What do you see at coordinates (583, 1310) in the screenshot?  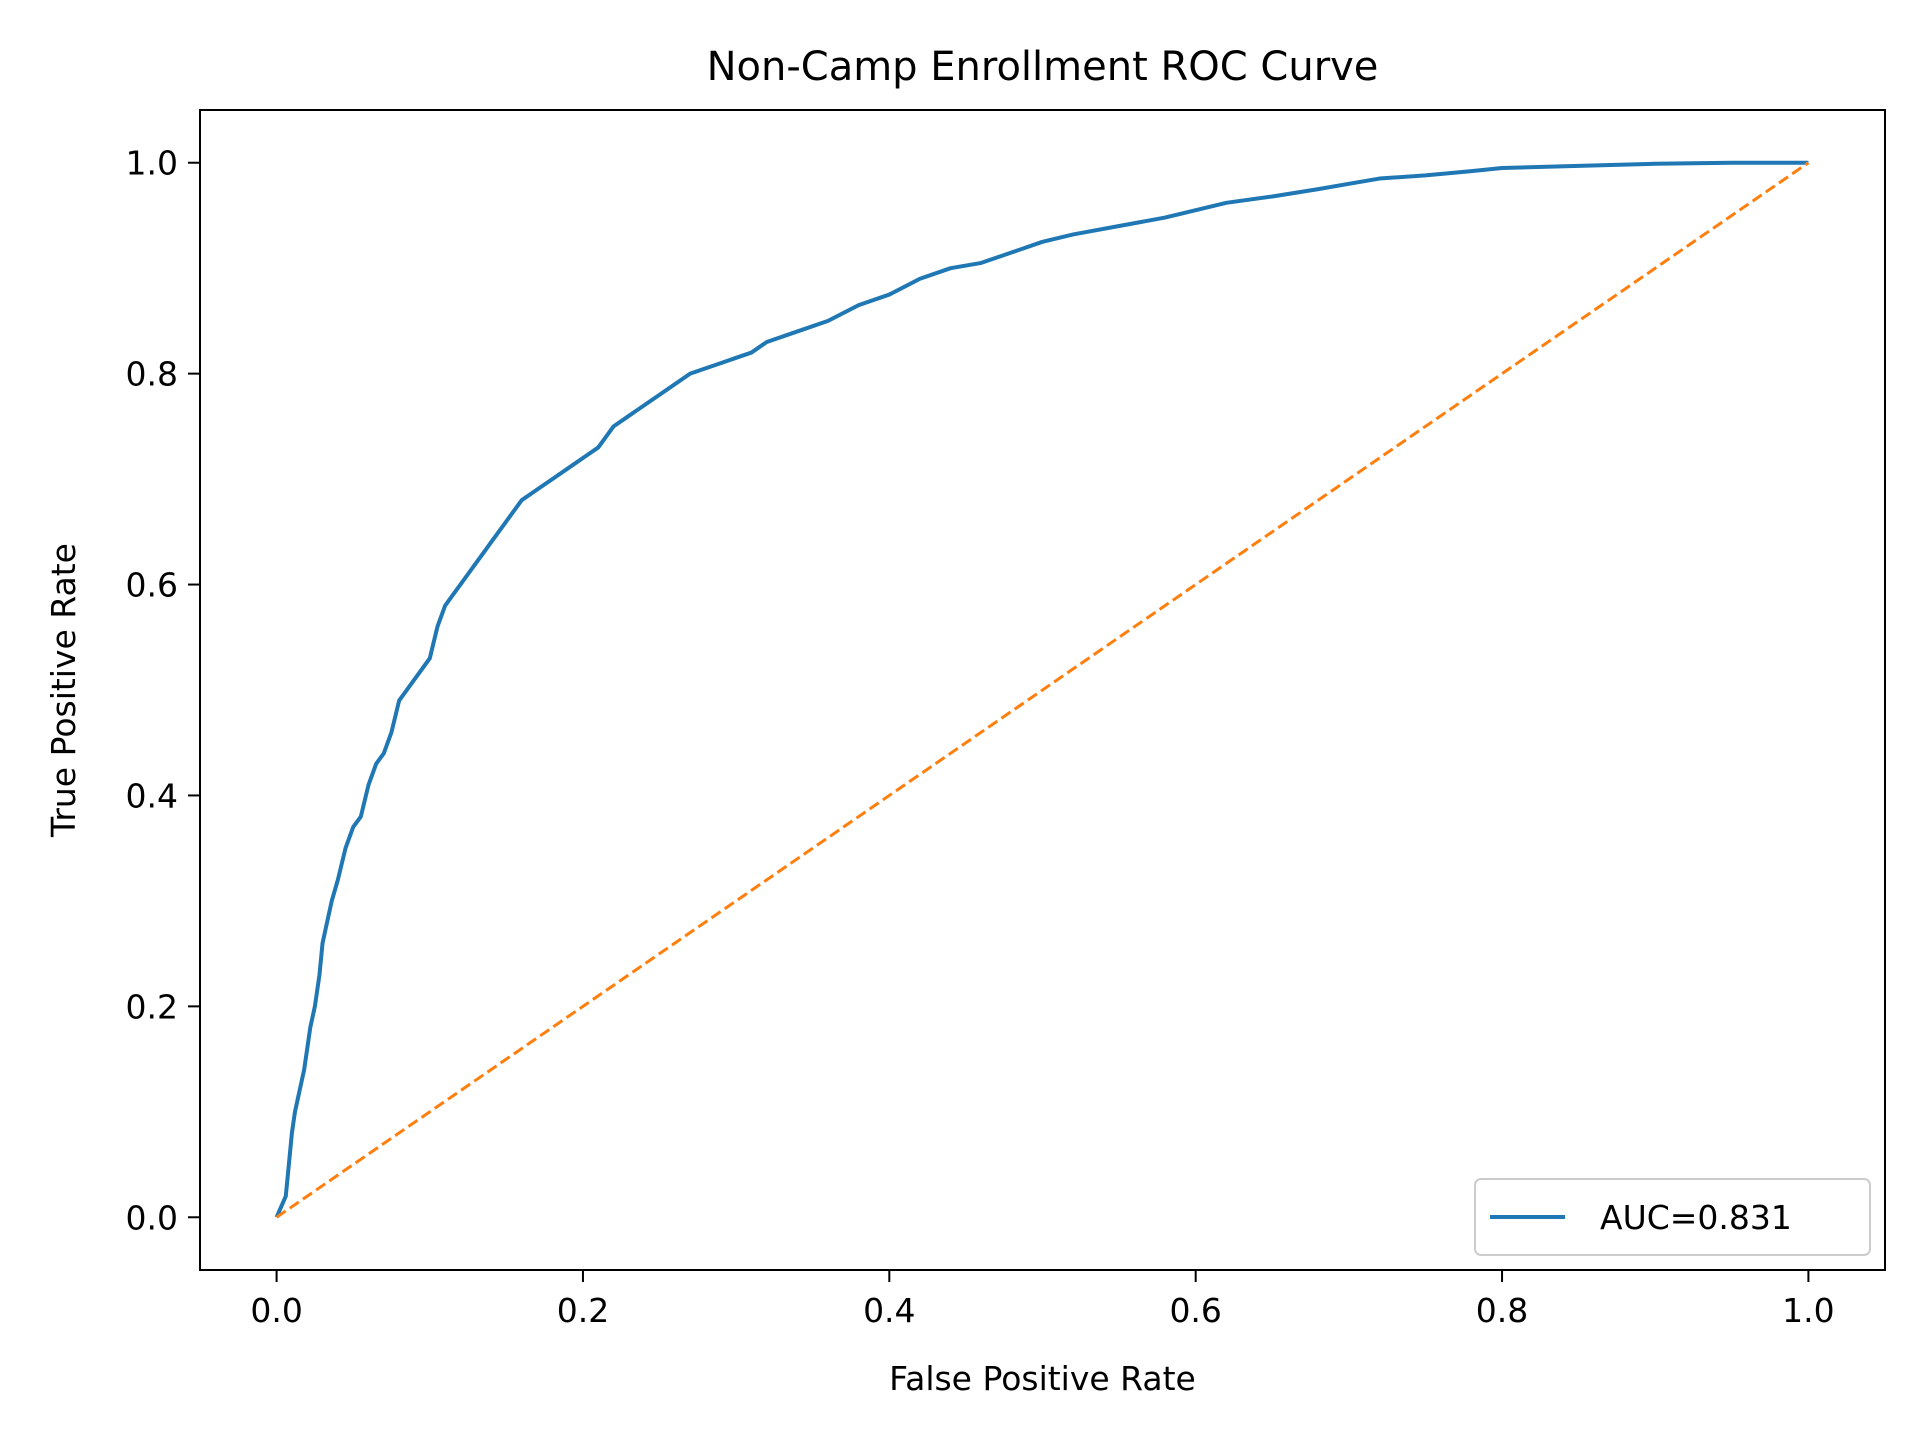 I see `x-tick-label: 0.2` at bounding box center [583, 1310].